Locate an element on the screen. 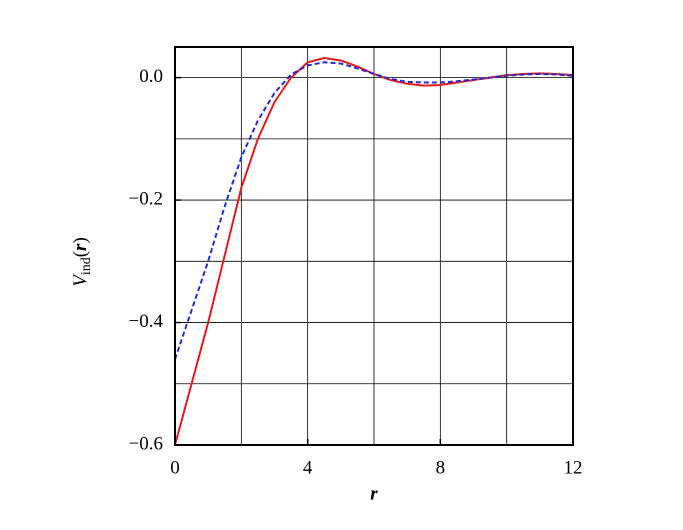  x-tick-label: 8 is located at coordinates (441, 467).